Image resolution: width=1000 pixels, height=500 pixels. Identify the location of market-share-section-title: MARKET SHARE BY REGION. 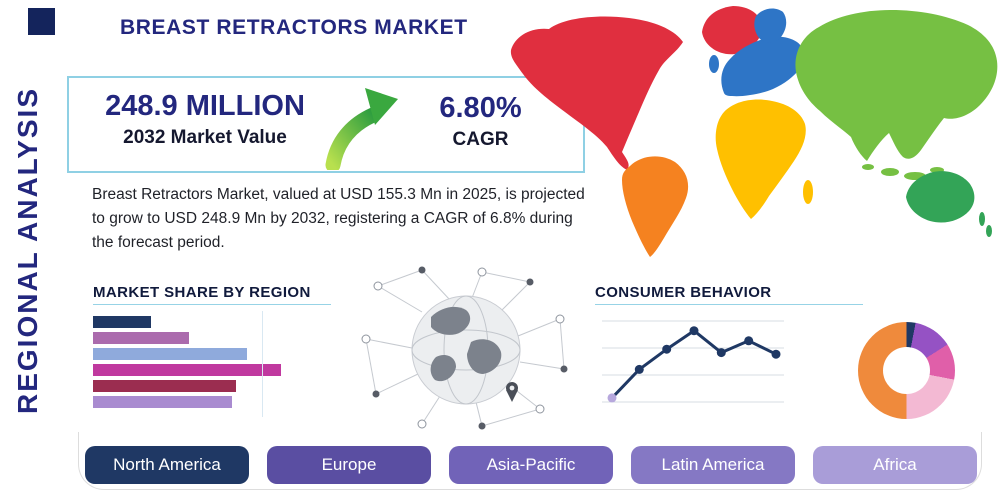
(202, 292).